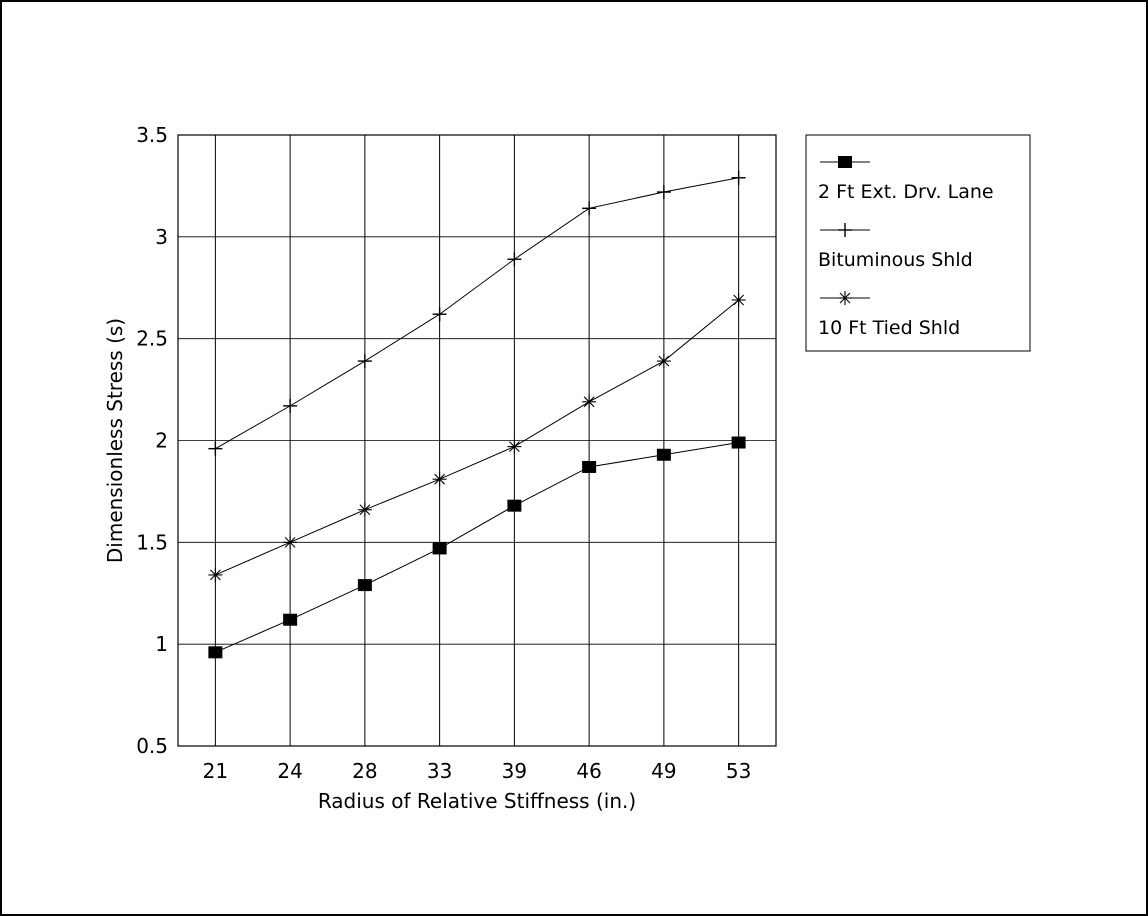 The height and width of the screenshot is (916, 1148). I want to click on legend-label: 10 Ft Tied Shld, so click(889, 328).